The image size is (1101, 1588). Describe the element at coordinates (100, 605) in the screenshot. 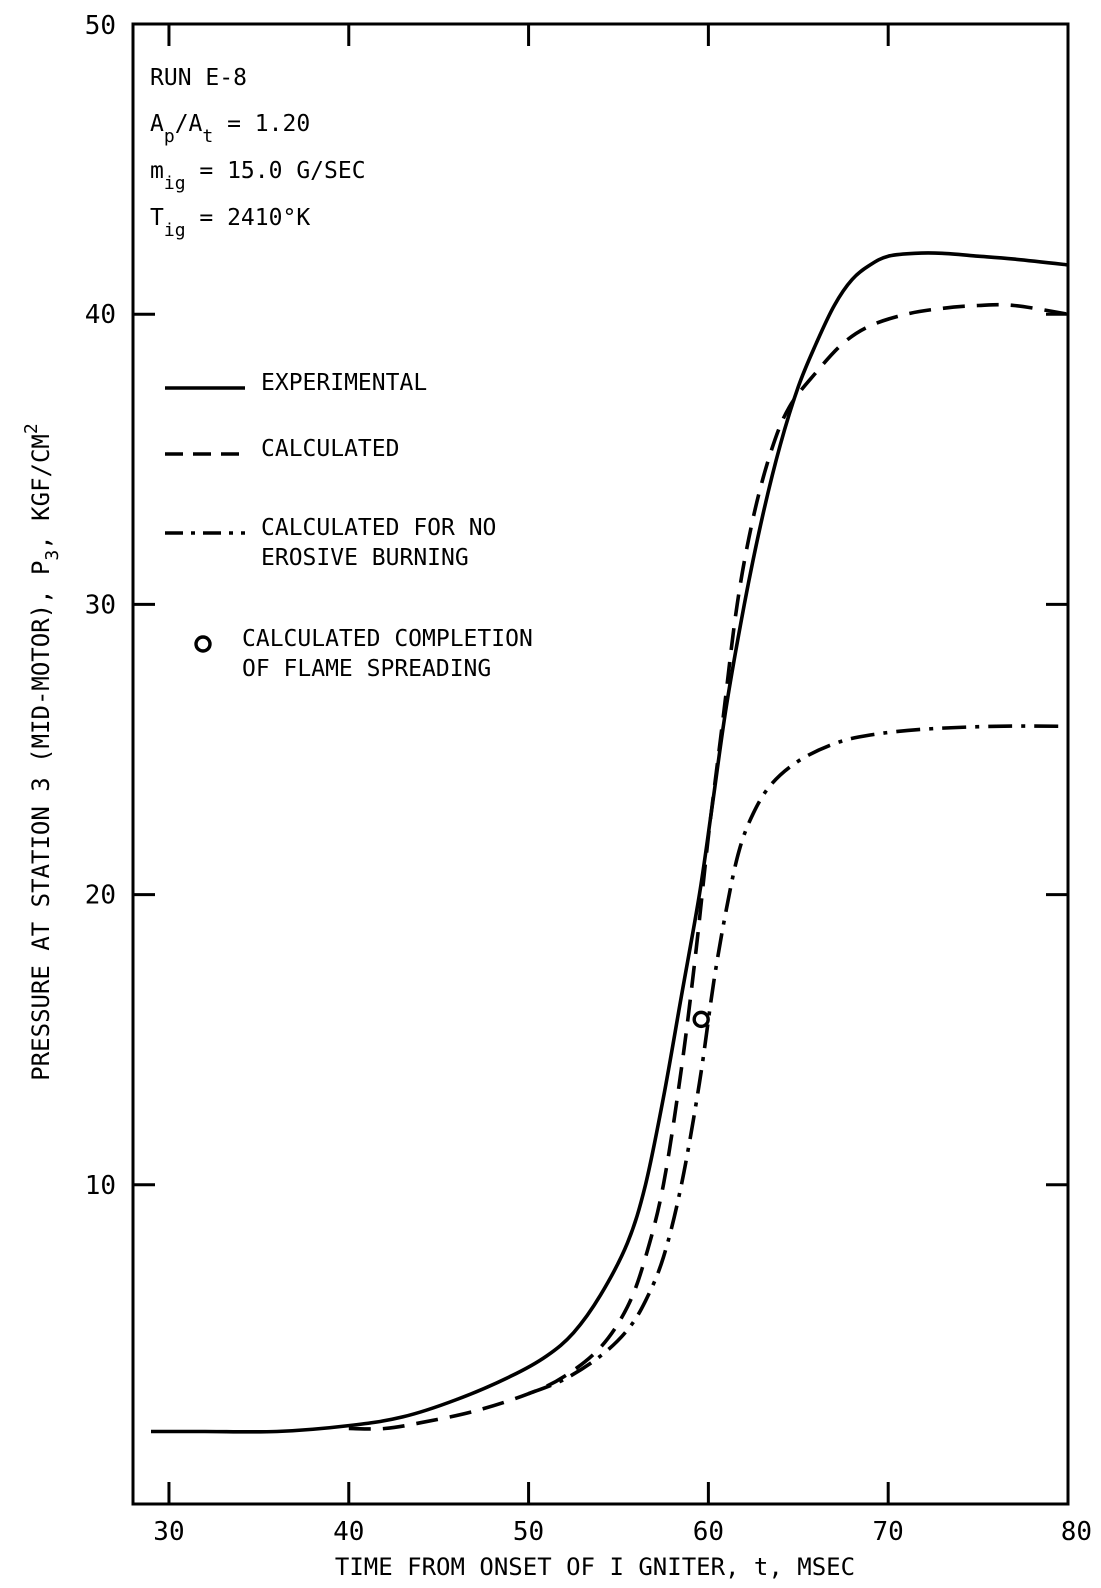

I see `y-tick-label: 30` at that location.